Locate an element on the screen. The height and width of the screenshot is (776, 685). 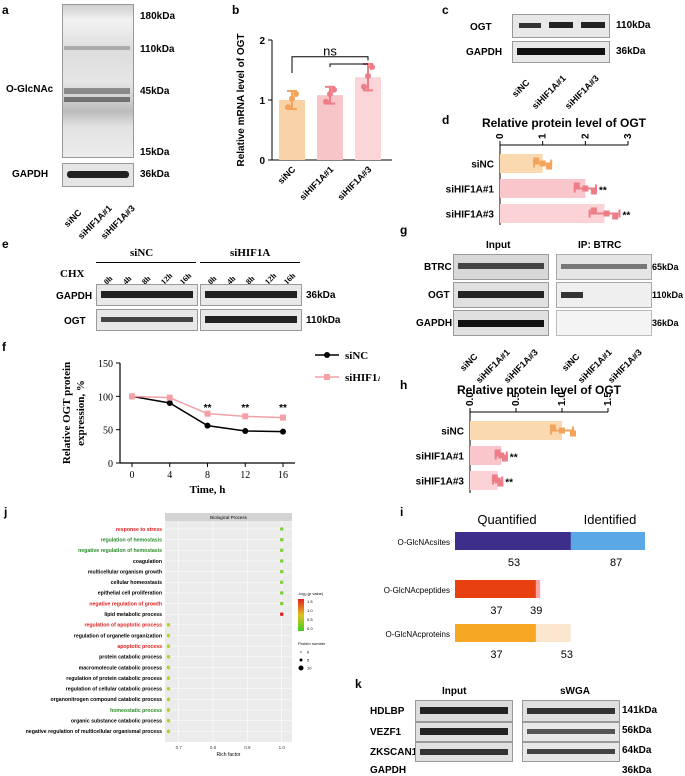
panel-k-row-vezf1: VEZF1 is located at coordinates (386, 732).